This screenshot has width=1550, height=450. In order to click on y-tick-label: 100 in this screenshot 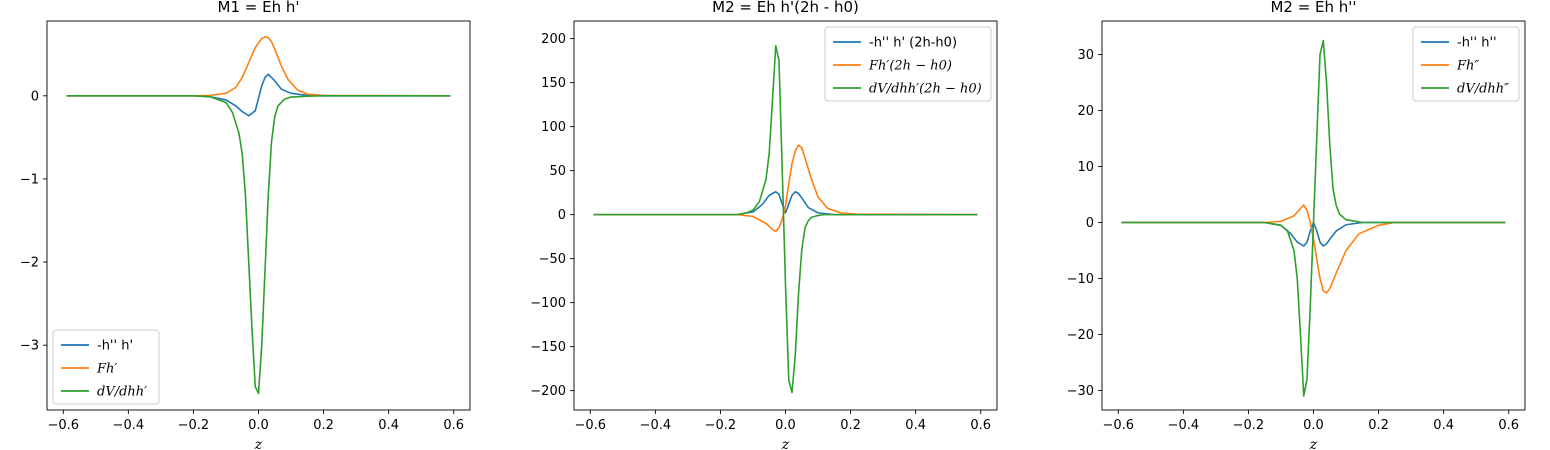, I will do `click(553, 127)`.